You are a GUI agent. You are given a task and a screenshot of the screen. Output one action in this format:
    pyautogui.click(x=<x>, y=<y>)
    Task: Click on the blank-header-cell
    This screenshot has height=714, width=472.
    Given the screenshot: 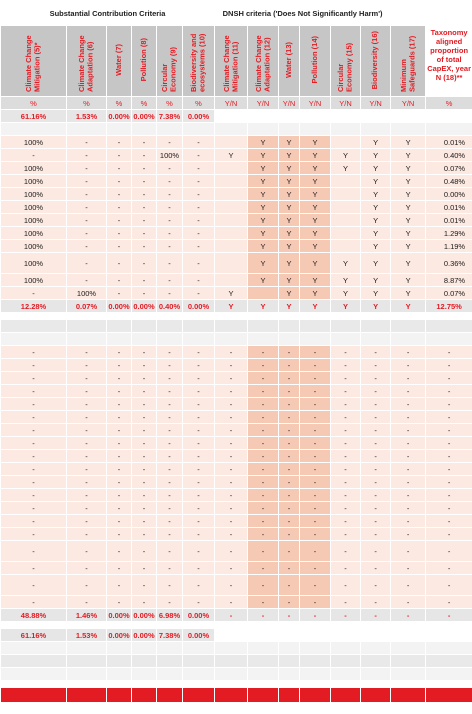 What is the action you would take?
    pyautogui.click(x=408, y=13)
    